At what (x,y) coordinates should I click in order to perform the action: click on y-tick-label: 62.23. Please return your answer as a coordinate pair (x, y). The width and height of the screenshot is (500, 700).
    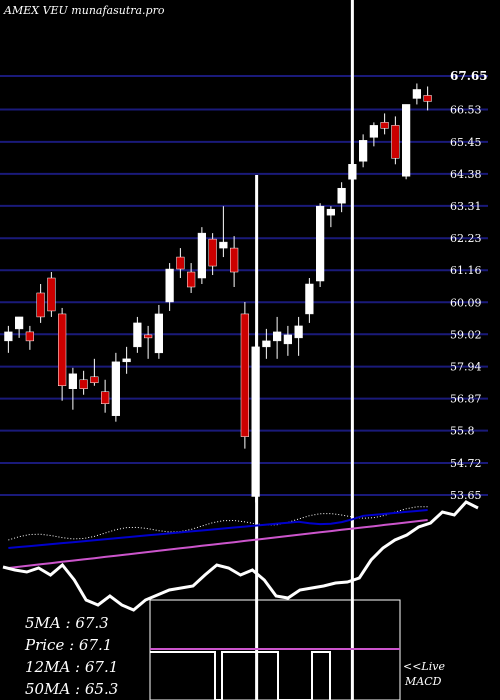
    Looking at the image, I should click on (466, 238).